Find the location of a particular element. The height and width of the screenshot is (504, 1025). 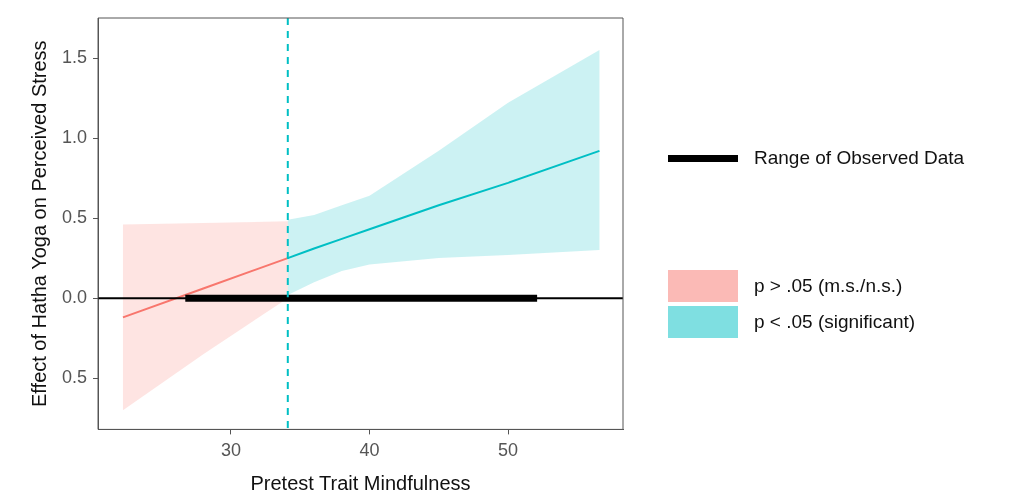

x-axis-title: Pretest Trait Mindfulness is located at coordinates (360, 482).